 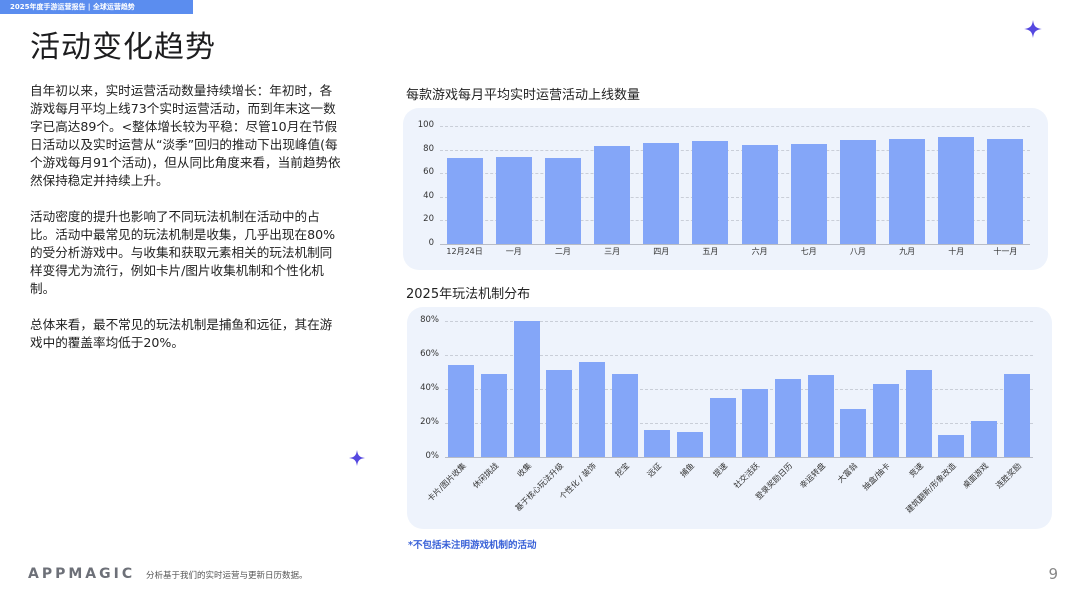 I want to click on footer-text: 分析基于我们的实时运营与更新日历数据。, so click(x=227, y=576).